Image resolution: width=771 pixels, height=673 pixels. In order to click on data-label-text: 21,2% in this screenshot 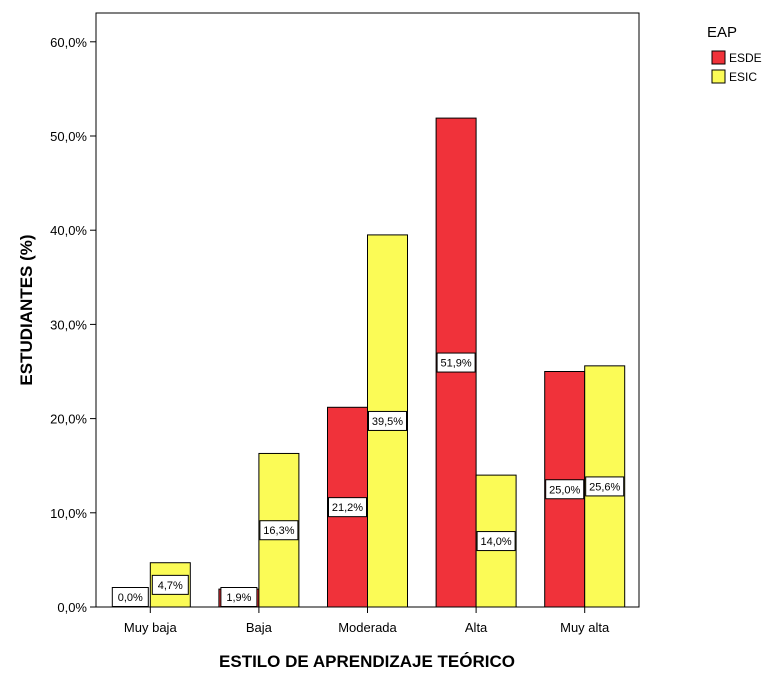, I will do `click(347, 508)`.